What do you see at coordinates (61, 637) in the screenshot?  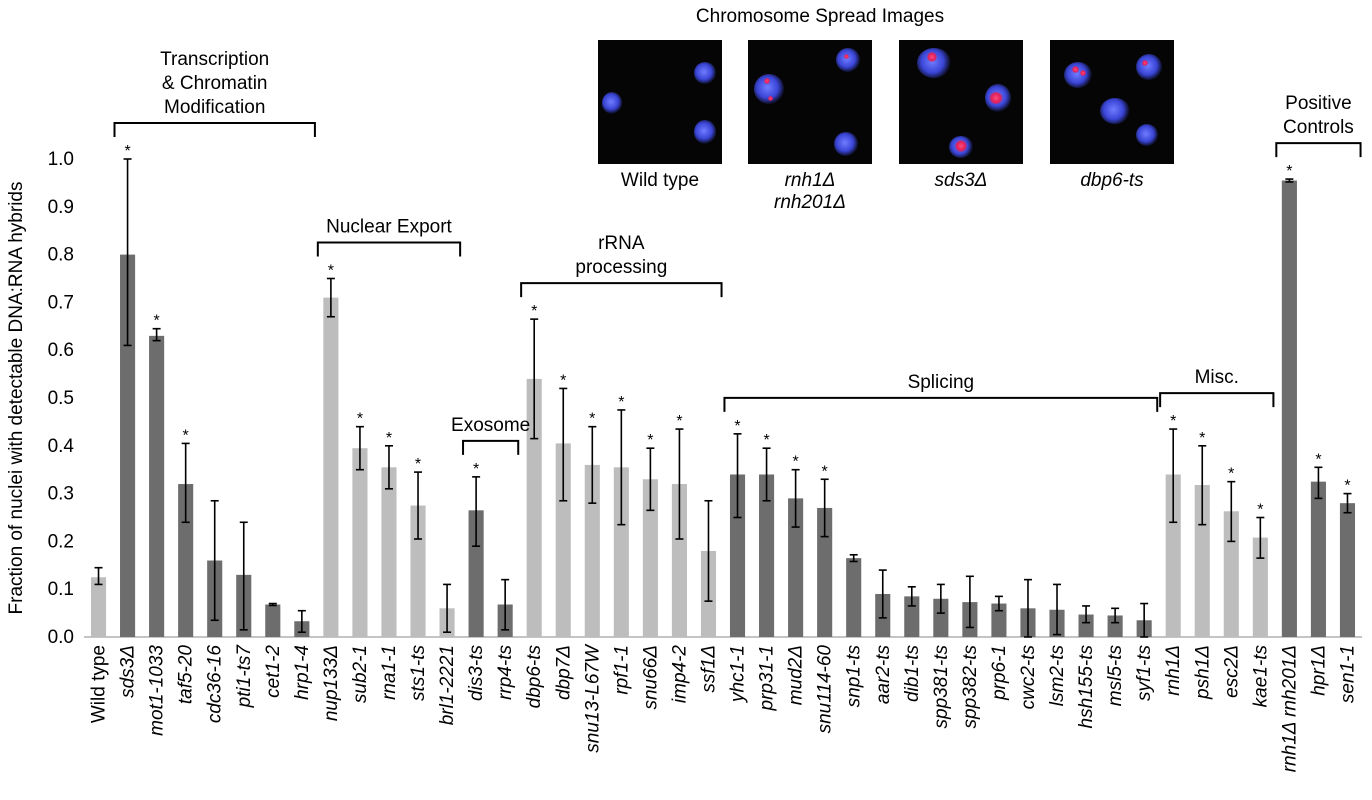 I see `y-tick-label: 0.0` at bounding box center [61, 637].